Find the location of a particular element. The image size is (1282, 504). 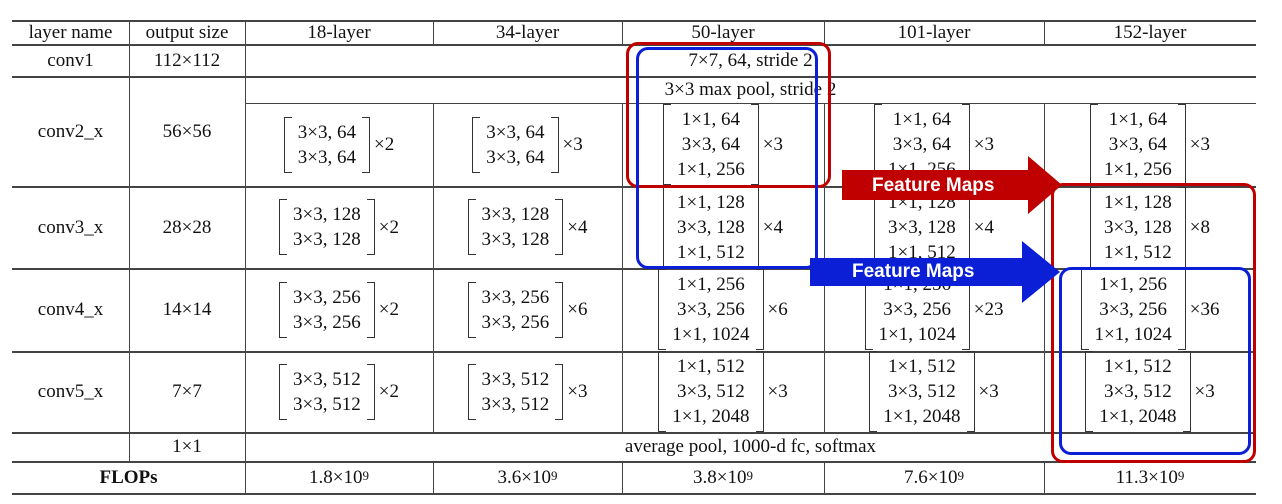

stage-size-conv3_x: 28×28 is located at coordinates (187, 227).